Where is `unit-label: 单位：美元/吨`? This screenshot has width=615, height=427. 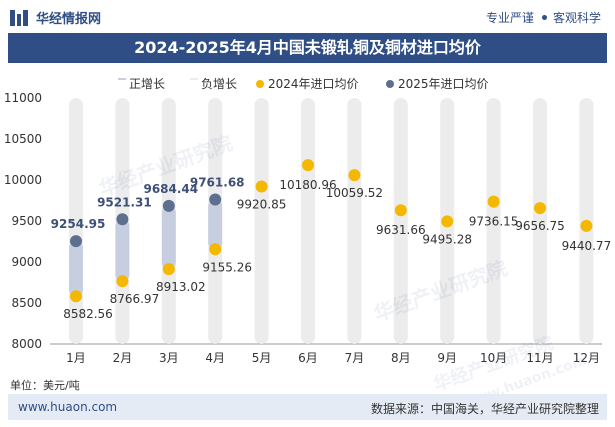 unit-label: 单位：美元/吨 is located at coordinates (45, 385).